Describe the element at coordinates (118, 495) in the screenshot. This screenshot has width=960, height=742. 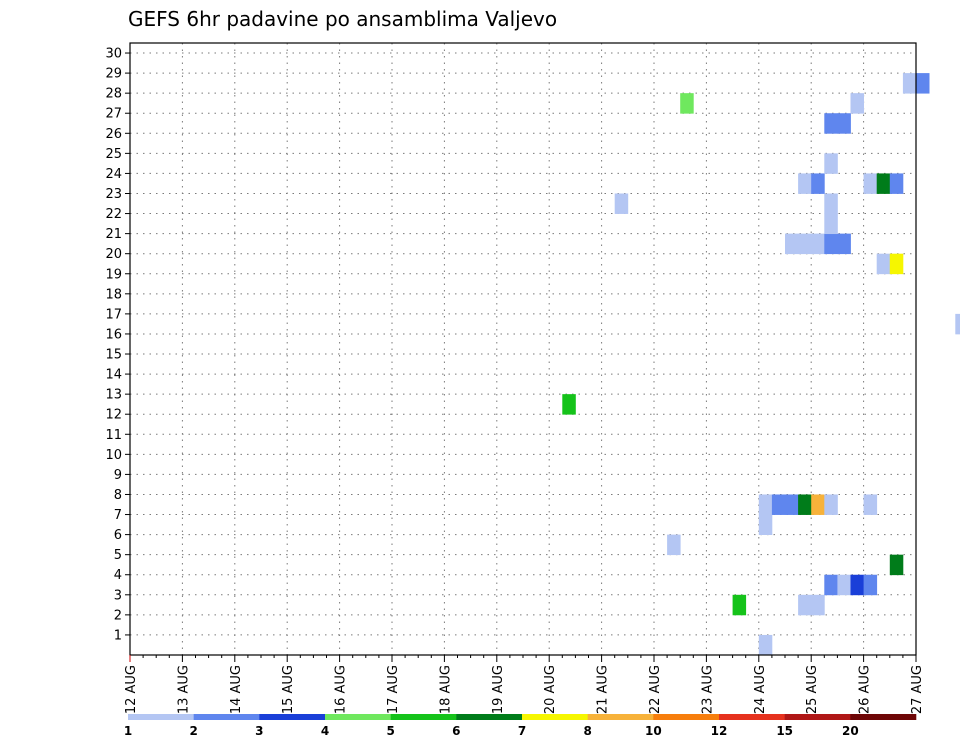
I see `y-tick-label: 8` at that location.